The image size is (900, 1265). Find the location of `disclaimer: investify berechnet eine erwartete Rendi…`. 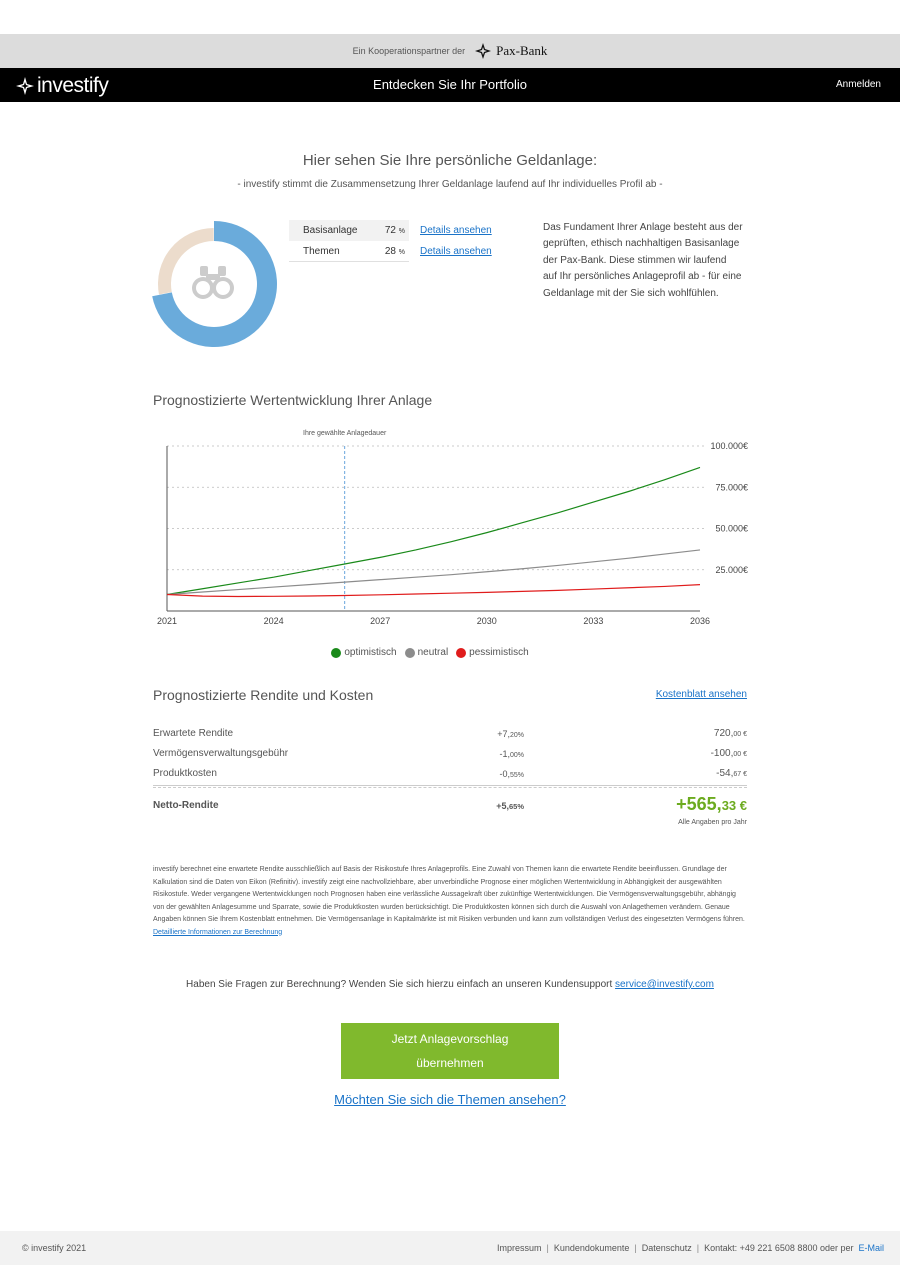

disclaimer: investify berechnet eine erwartete Rendi… is located at coordinates (450, 901).